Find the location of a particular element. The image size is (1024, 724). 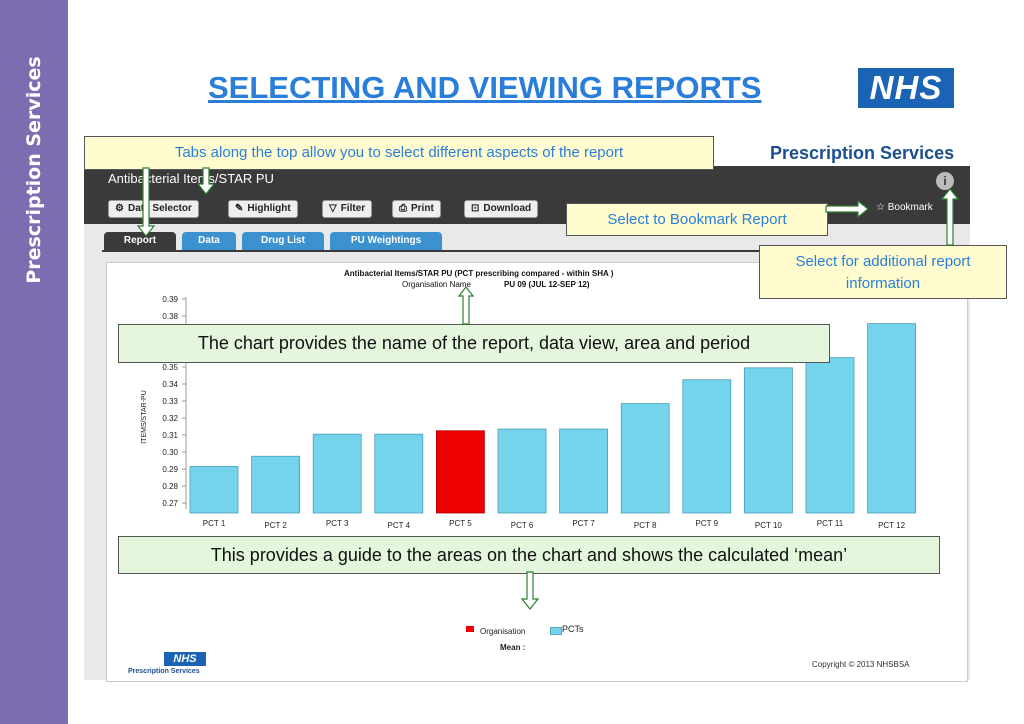

x-tick-label: PCT 7 is located at coordinates (583, 523).